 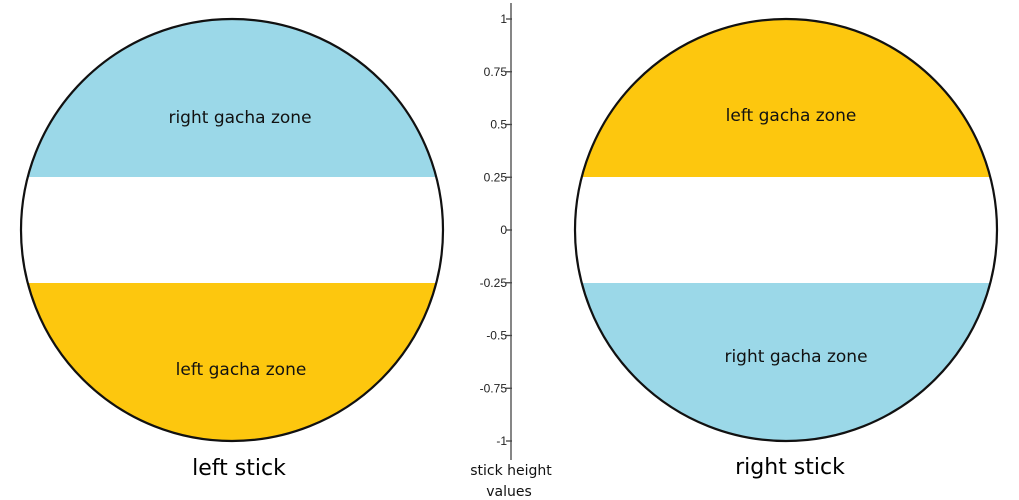 What do you see at coordinates (509, 492) in the screenshot?
I see `axis-title-line2: values` at bounding box center [509, 492].